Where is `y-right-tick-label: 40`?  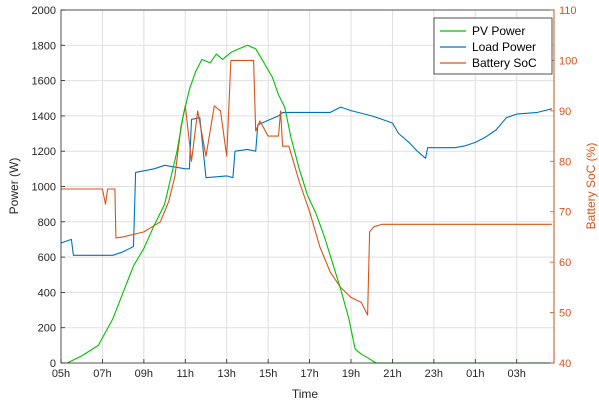
y-right-tick-label: 40 is located at coordinates (565, 364).